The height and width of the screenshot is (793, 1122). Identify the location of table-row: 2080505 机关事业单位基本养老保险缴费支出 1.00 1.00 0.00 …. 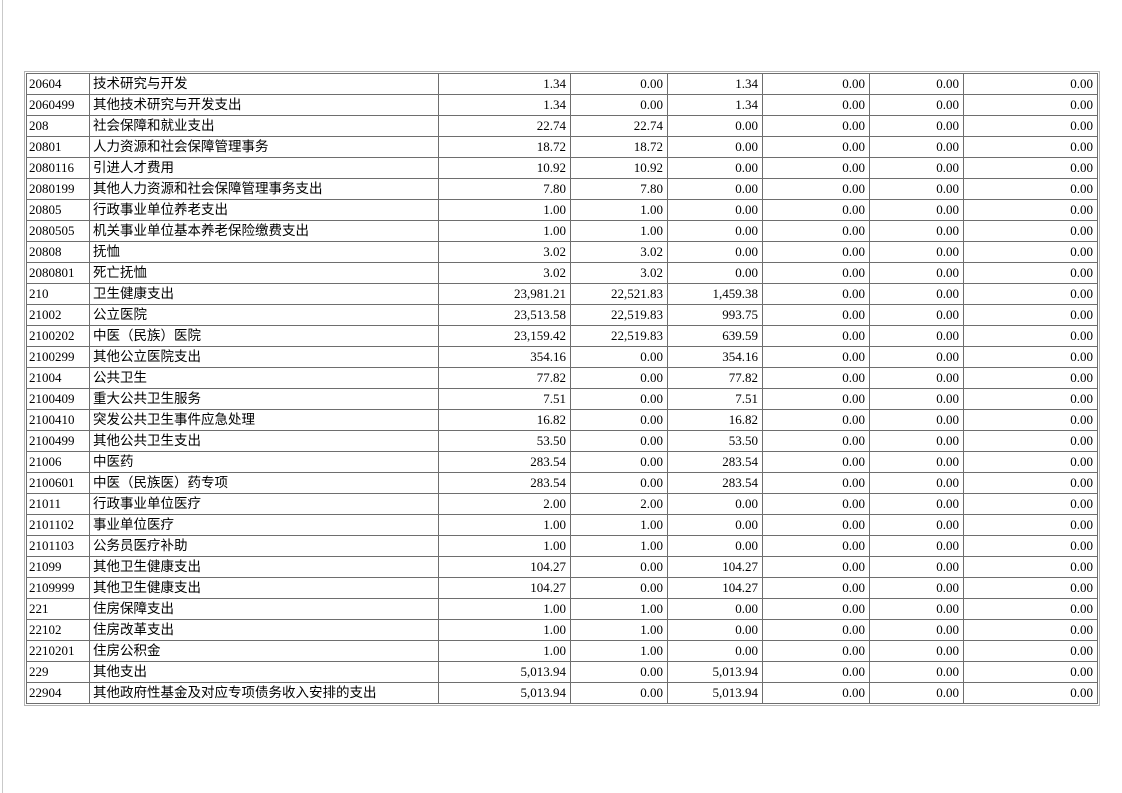
(562, 231).